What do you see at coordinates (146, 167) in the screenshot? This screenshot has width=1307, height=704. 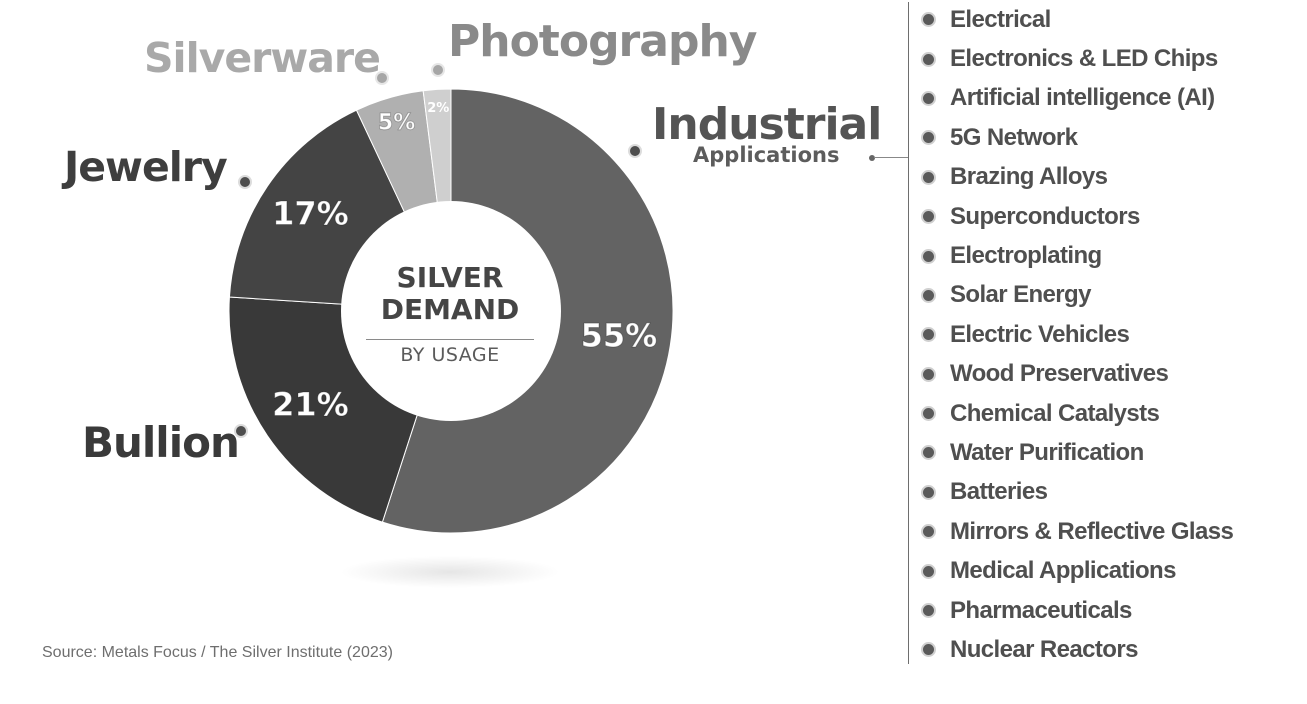 I see `label-jewelry: Jewelry` at bounding box center [146, 167].